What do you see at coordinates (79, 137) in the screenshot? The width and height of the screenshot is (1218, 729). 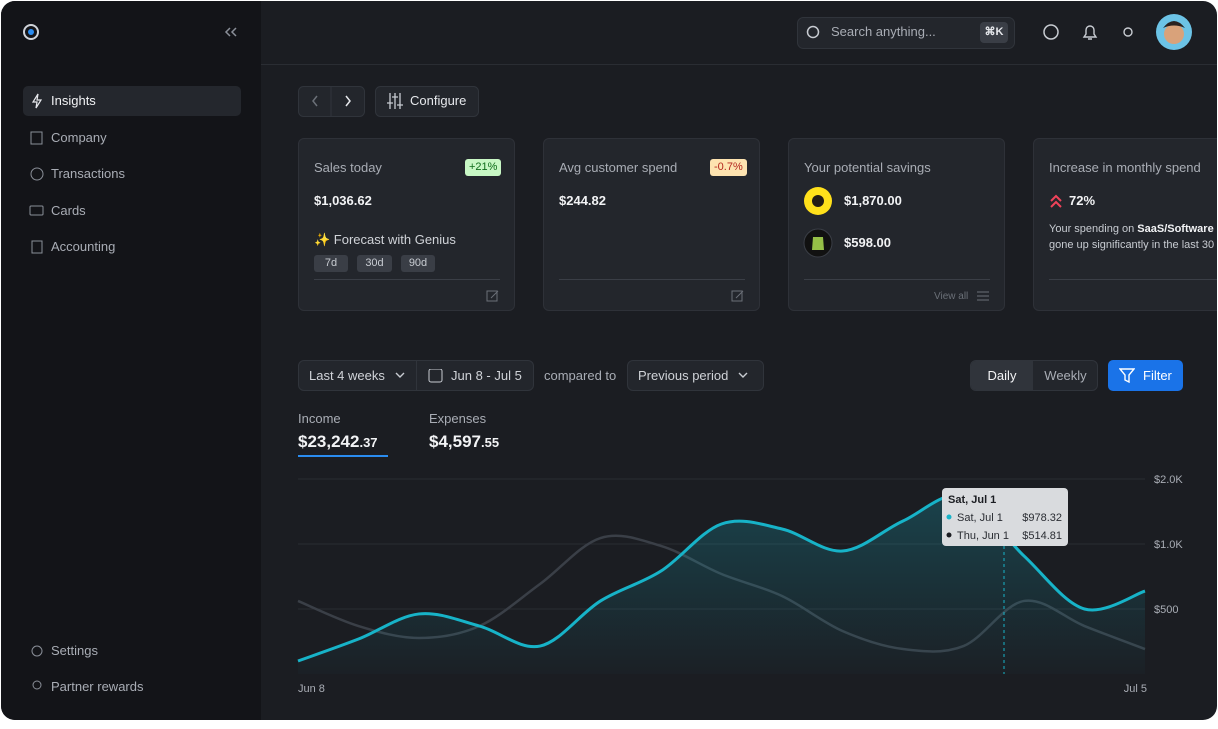 I see `nav-item: Company` at bounding box center [79, 137].